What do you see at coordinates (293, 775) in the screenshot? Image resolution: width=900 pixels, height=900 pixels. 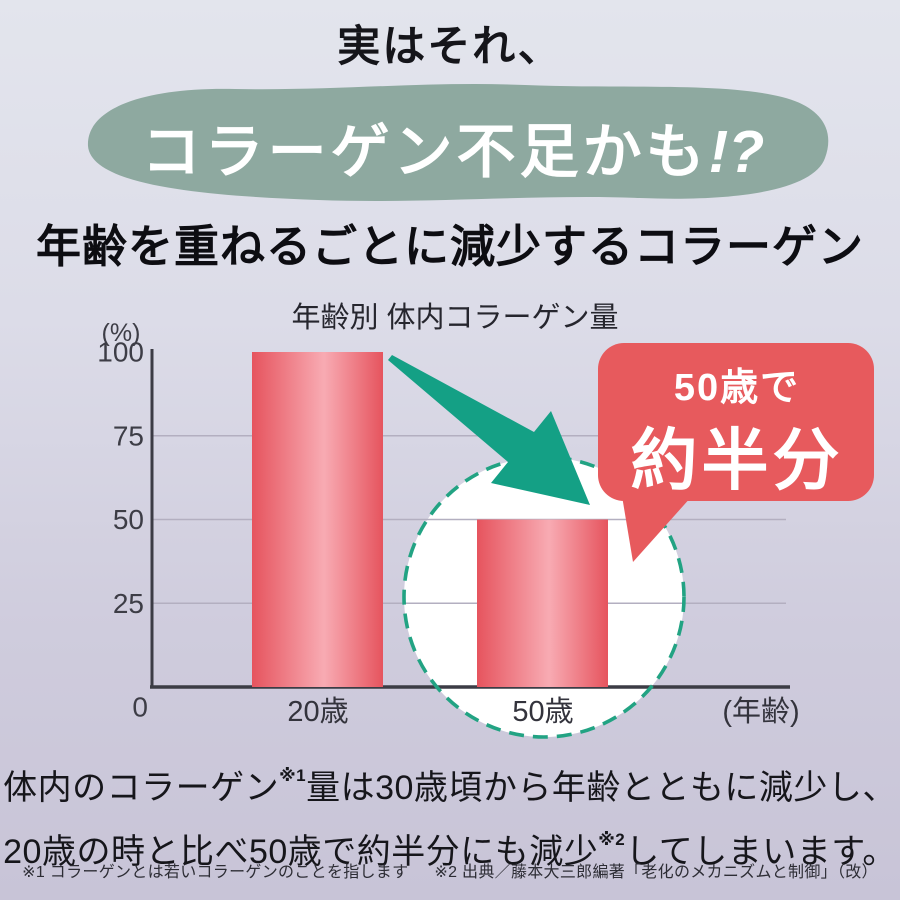 I see `body-line1-sup: ※1` at bounding box center [293, 775].